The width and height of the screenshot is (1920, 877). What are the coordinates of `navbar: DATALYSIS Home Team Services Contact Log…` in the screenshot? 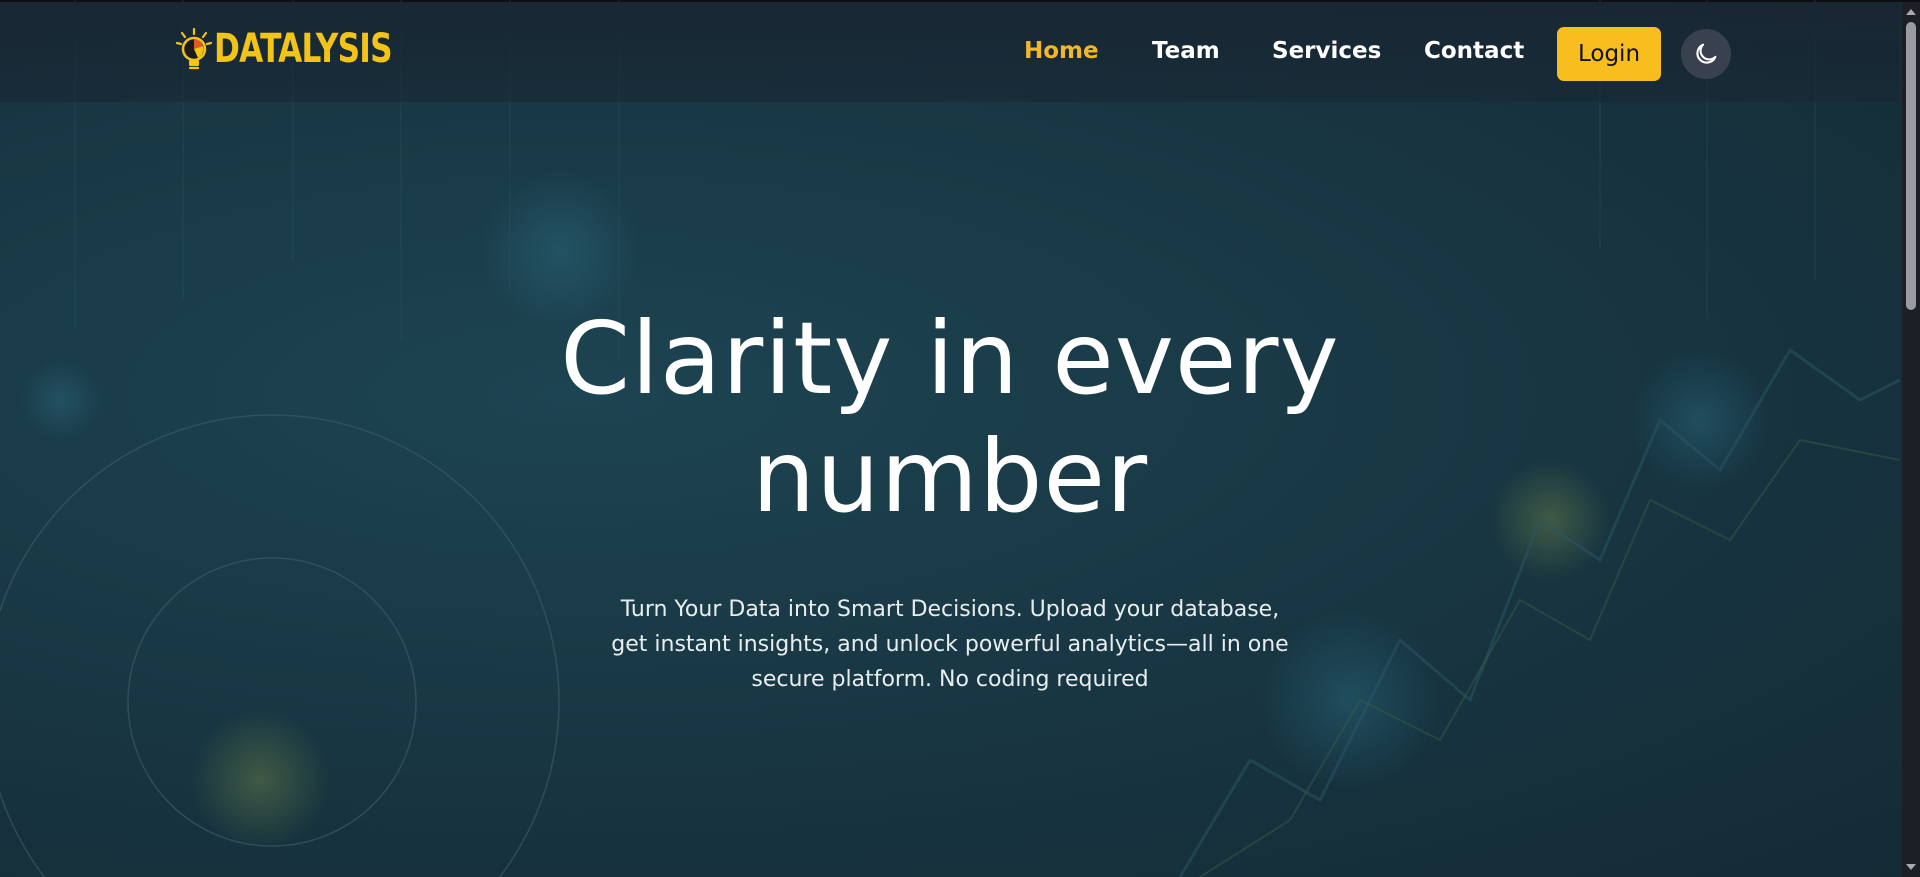 It's located at (950, 52).